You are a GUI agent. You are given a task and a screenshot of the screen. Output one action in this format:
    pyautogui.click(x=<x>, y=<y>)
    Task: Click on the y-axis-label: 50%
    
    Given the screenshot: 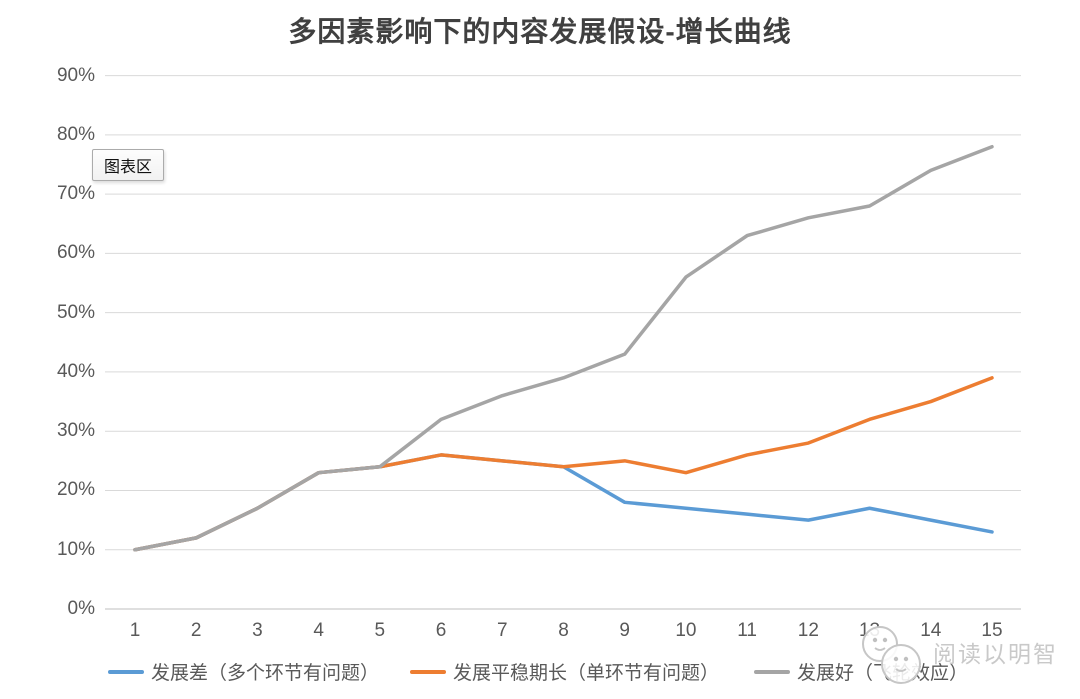 What is the action you would take?
    pyautogui.click(x=75, y=312)
    